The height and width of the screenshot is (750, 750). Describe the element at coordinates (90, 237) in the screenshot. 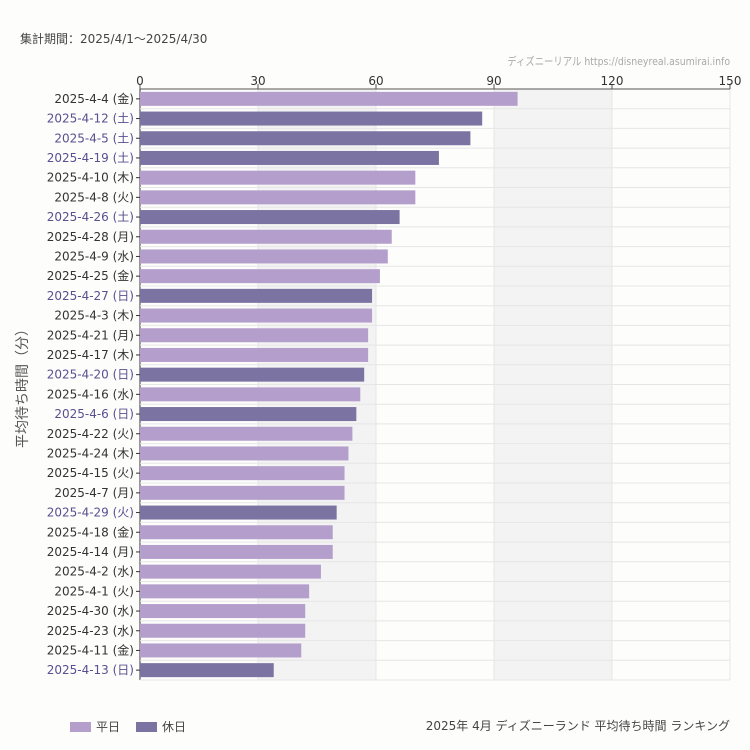

I see `y-tick-label: 2025-4-28 (月)` at that location.